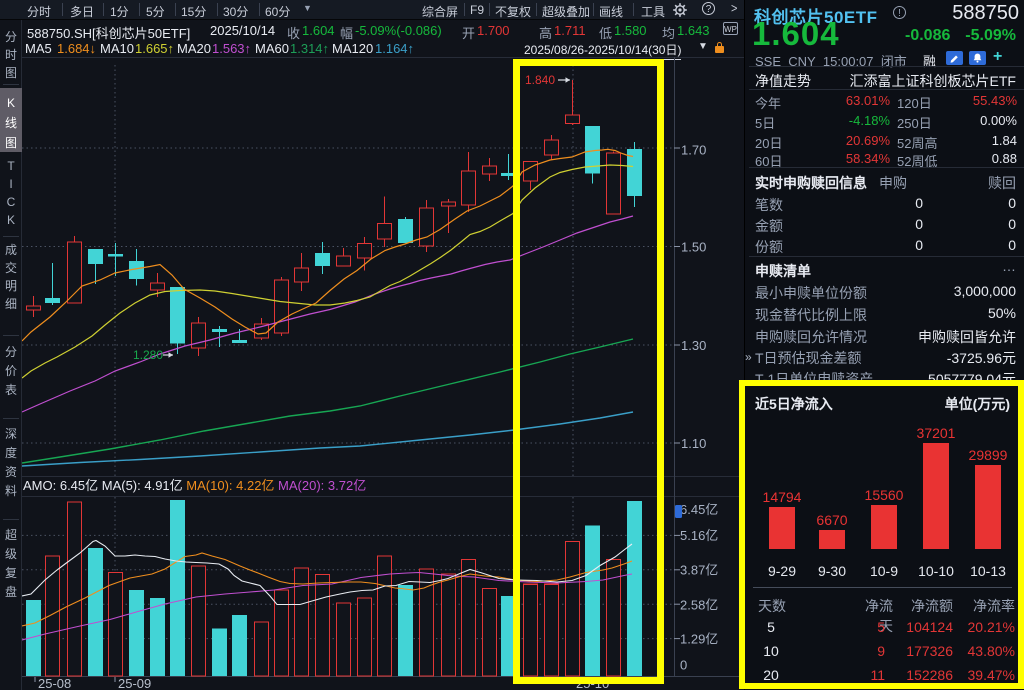  Describe the element at coordinates (693, 247) in the screenshot. I see `svg-text: 1.50` at that location.